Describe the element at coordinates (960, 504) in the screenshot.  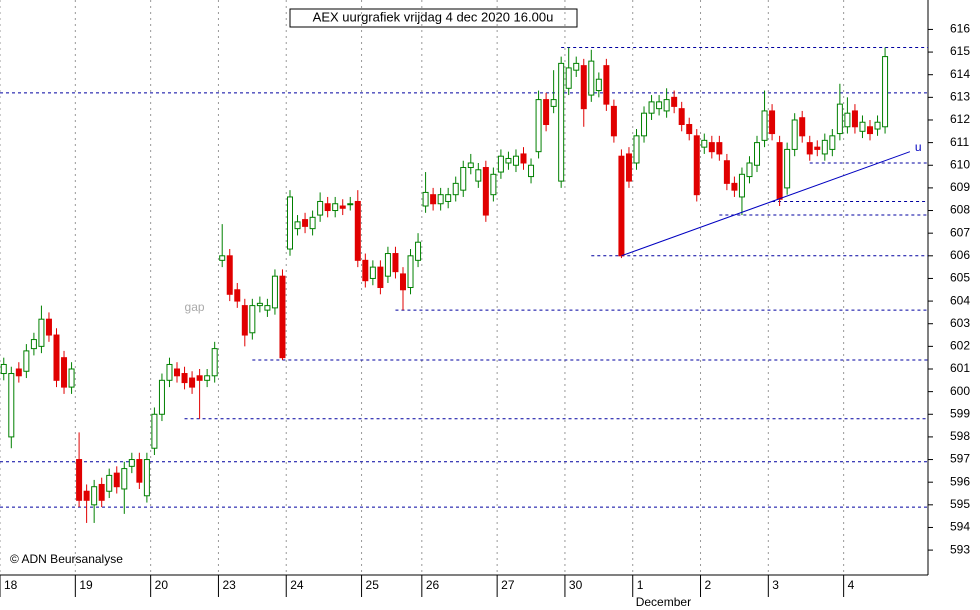
I see `y-tick-label: 595` at that location.